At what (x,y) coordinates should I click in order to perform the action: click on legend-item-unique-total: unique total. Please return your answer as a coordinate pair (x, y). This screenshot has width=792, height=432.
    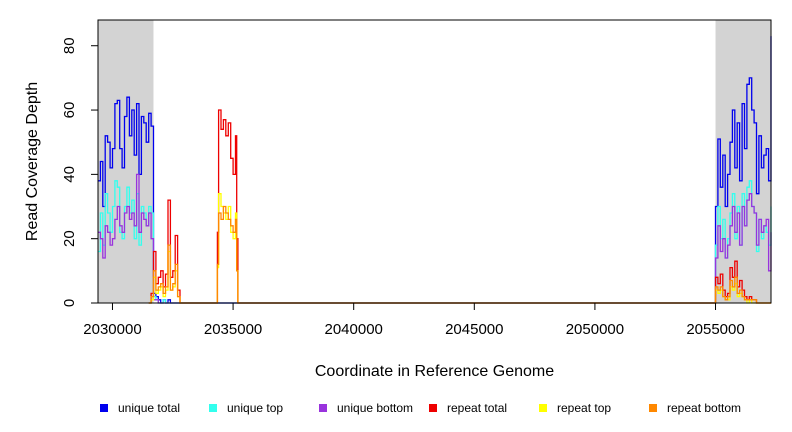
    Looking at the image, I should click on (140, 408).